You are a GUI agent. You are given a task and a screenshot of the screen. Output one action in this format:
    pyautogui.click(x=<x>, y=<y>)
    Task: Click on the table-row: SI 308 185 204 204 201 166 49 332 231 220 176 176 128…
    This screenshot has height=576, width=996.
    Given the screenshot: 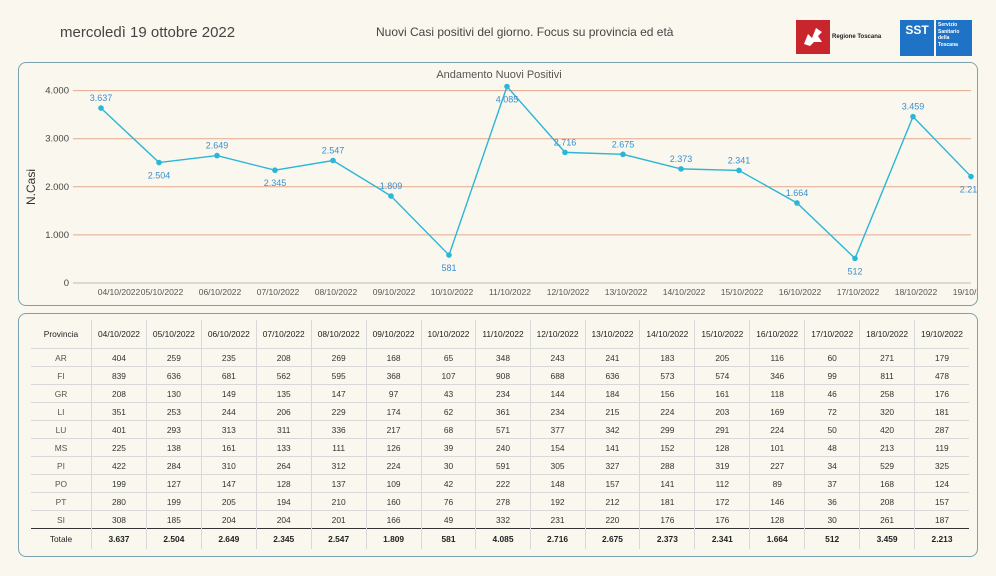 What is the action you would take?
    pyautogui.click(x=500, y=519)
    